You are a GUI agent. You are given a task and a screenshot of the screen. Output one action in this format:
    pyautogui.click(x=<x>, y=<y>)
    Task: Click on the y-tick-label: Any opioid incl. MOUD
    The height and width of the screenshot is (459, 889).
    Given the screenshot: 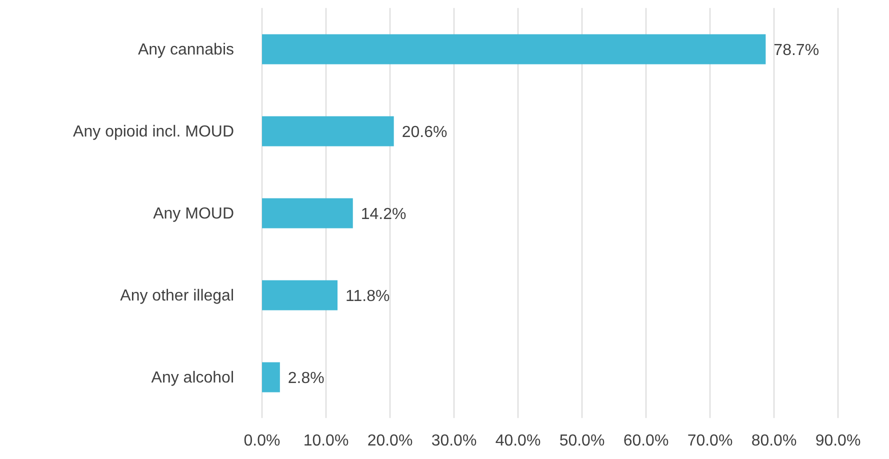 What is the action you would take?
    pyautogui.click(x=153, y=132)
    